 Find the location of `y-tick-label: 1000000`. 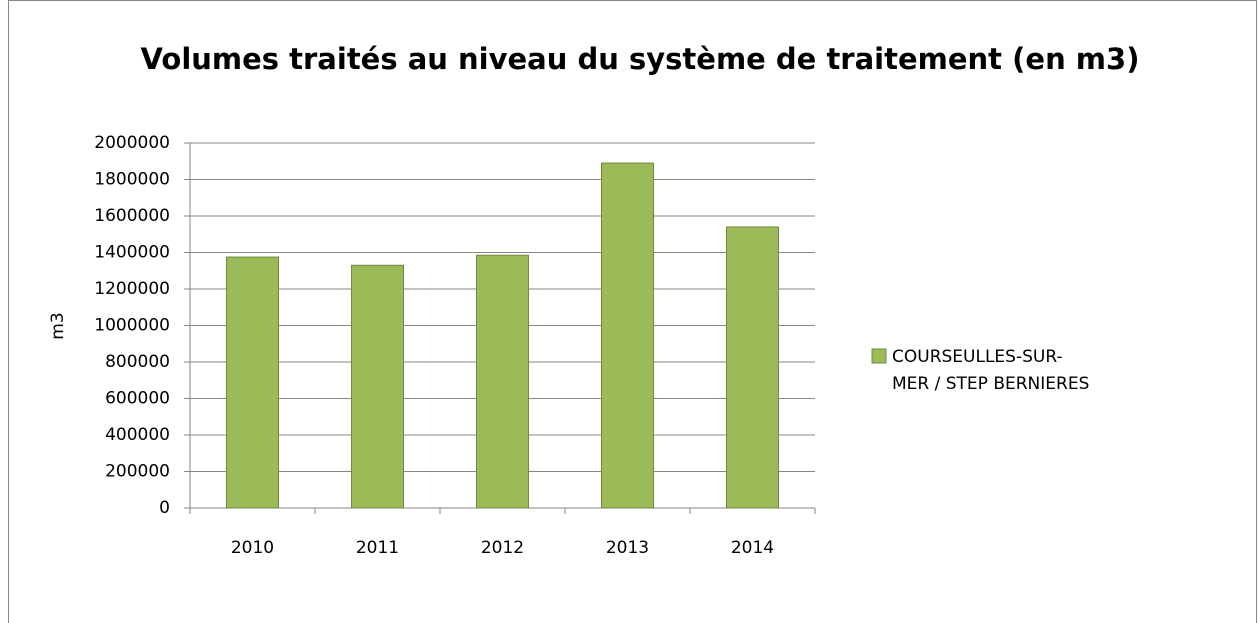

y-tick-label: 1000000 is located at coordinates (132, 326).